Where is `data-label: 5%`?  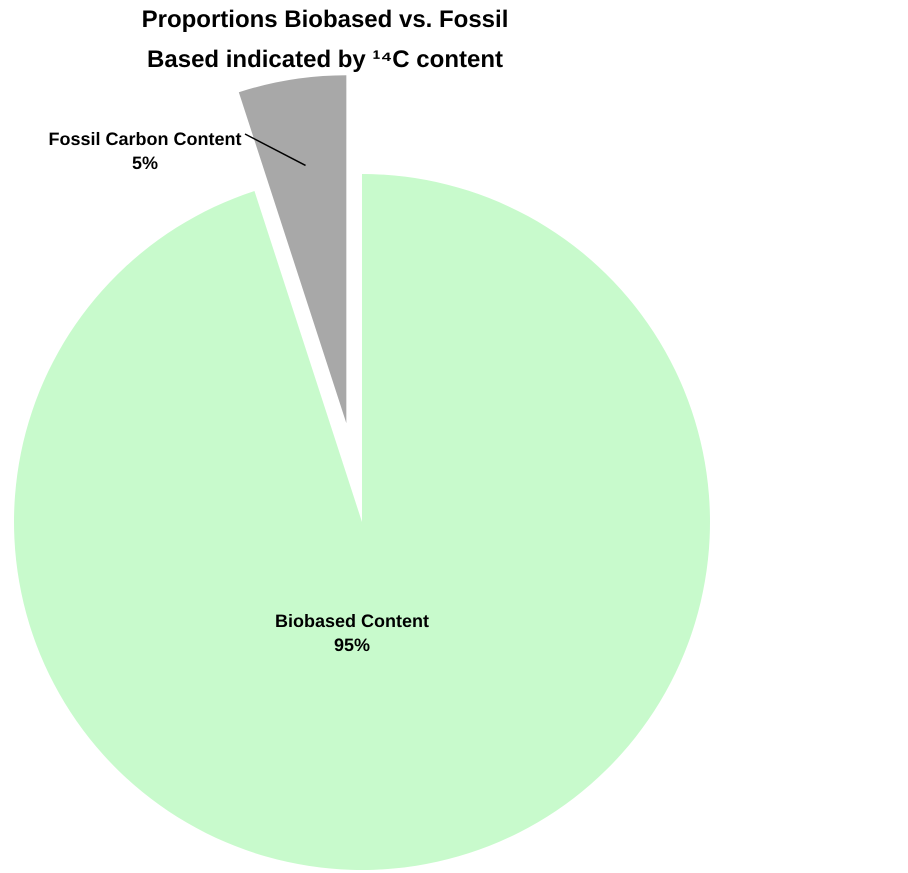
data-label: 5% is located at coordinates (145, 163).